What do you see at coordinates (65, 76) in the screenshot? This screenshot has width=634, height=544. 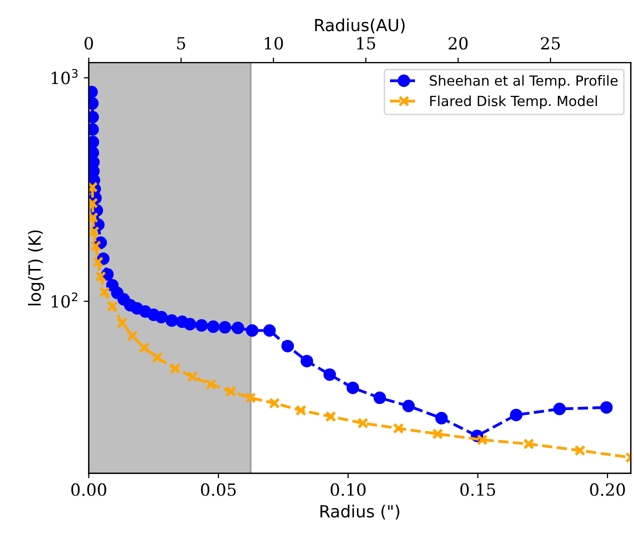 I see `y-tick-label: 10$^{3}$` at bounding box center [65, 76].